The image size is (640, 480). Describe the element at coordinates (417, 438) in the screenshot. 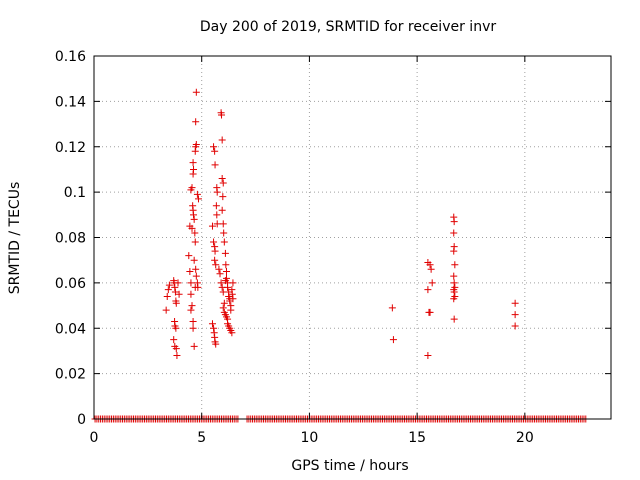

I see `x-tick-label: 15` at that location.